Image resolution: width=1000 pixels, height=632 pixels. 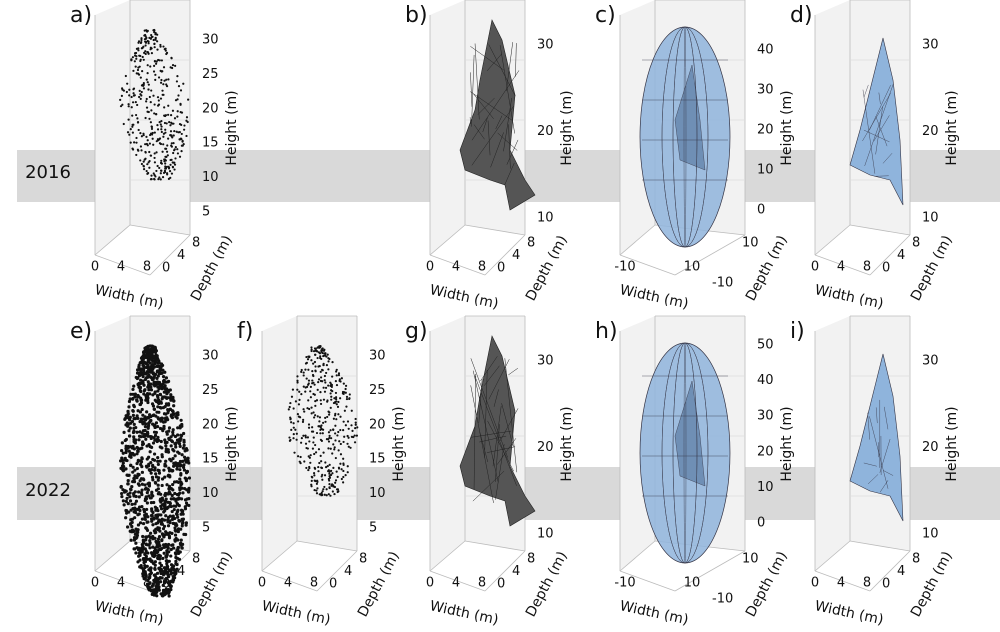 I want to click on hull-edge, so click(x=685, y=137).